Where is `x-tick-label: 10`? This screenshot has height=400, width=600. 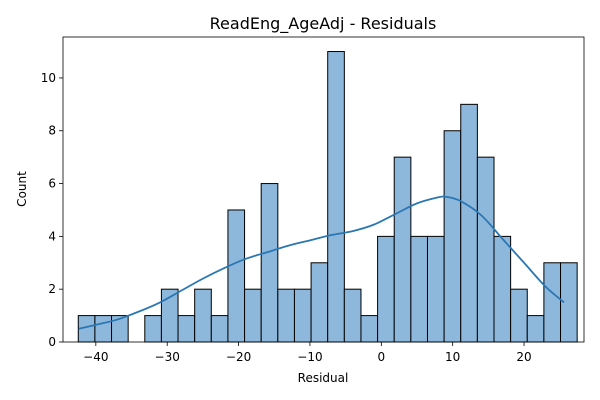 x-tick-label: 10 is located at coordinates (452, 357).